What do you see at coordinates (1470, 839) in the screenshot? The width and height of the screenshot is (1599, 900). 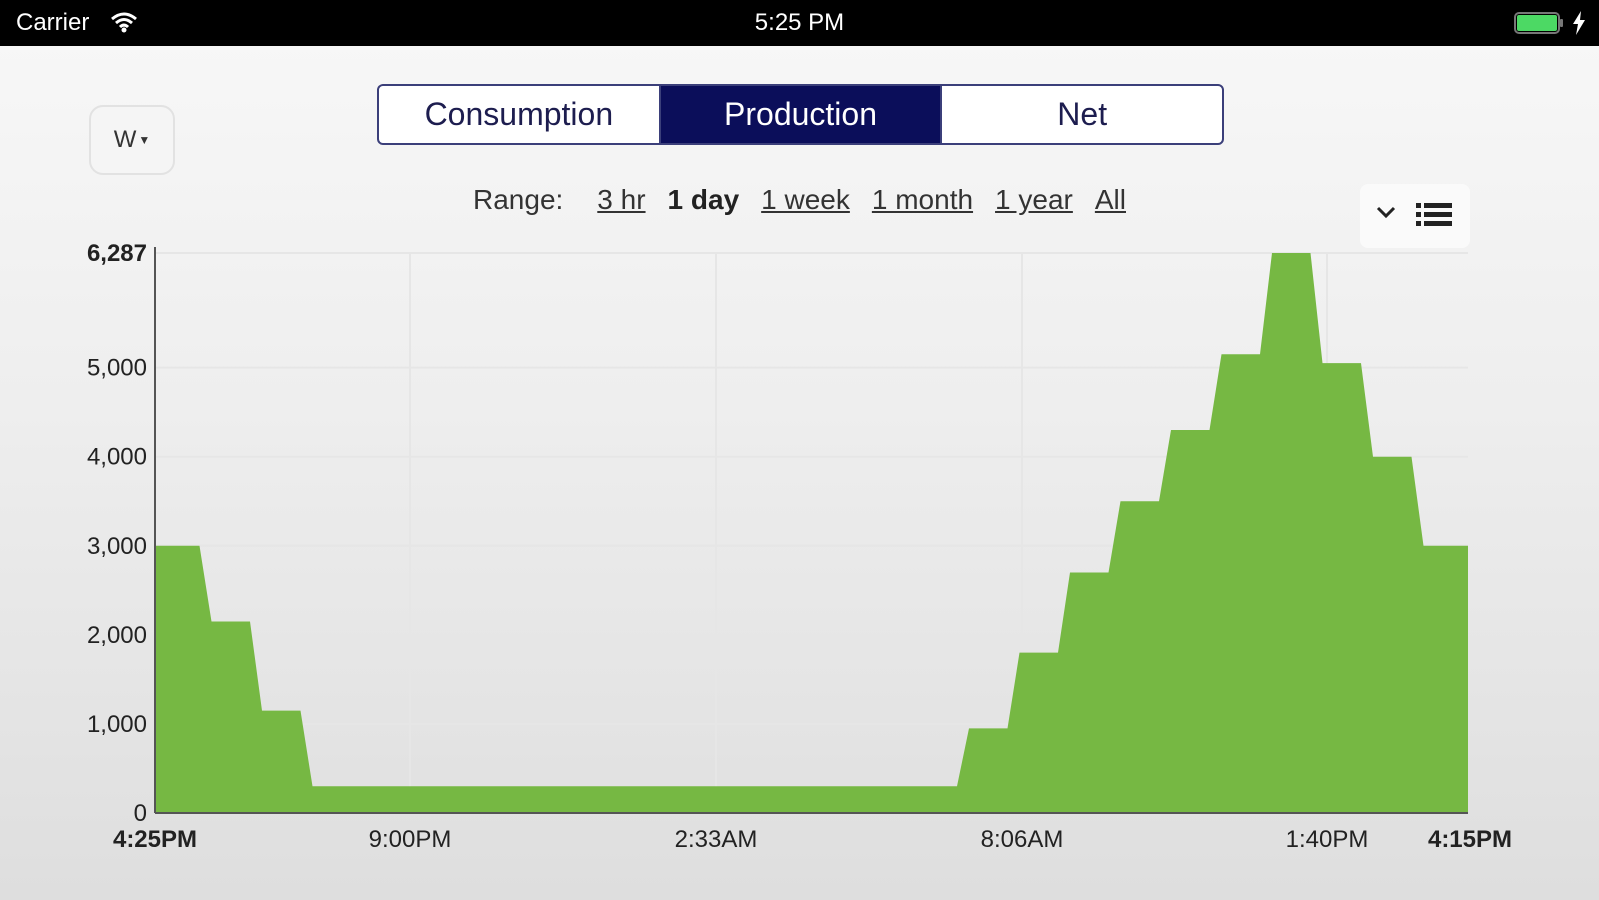 I see `x-tick-label: 4:15PM` at bounding box center [1470, 839].